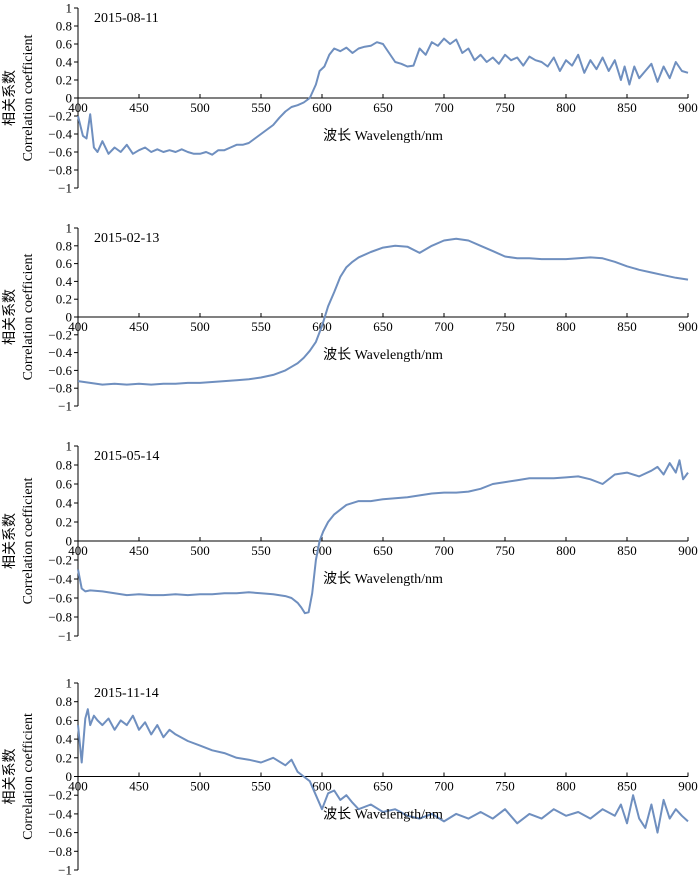 The image size is (700, 882). I want to click on date-label: 2015-02-13, so click(126, 238).